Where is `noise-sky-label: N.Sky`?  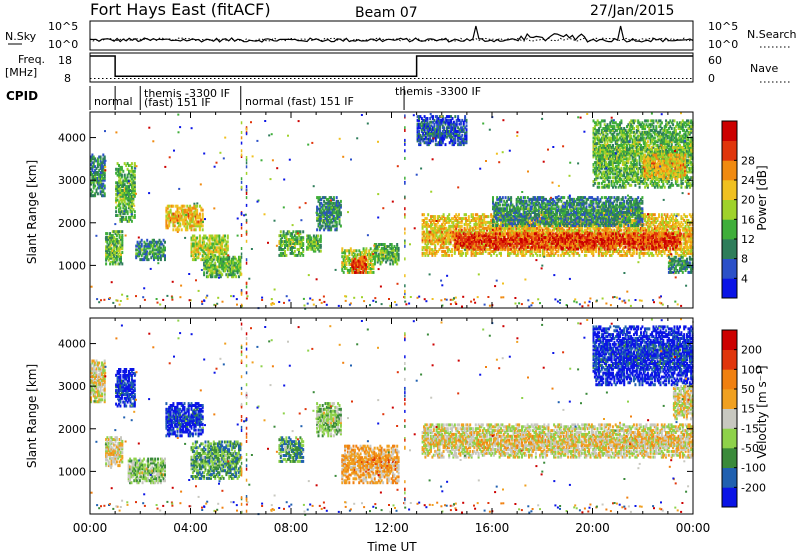
noise-sky-label: N.Sky is located at coordinates (21, 36).